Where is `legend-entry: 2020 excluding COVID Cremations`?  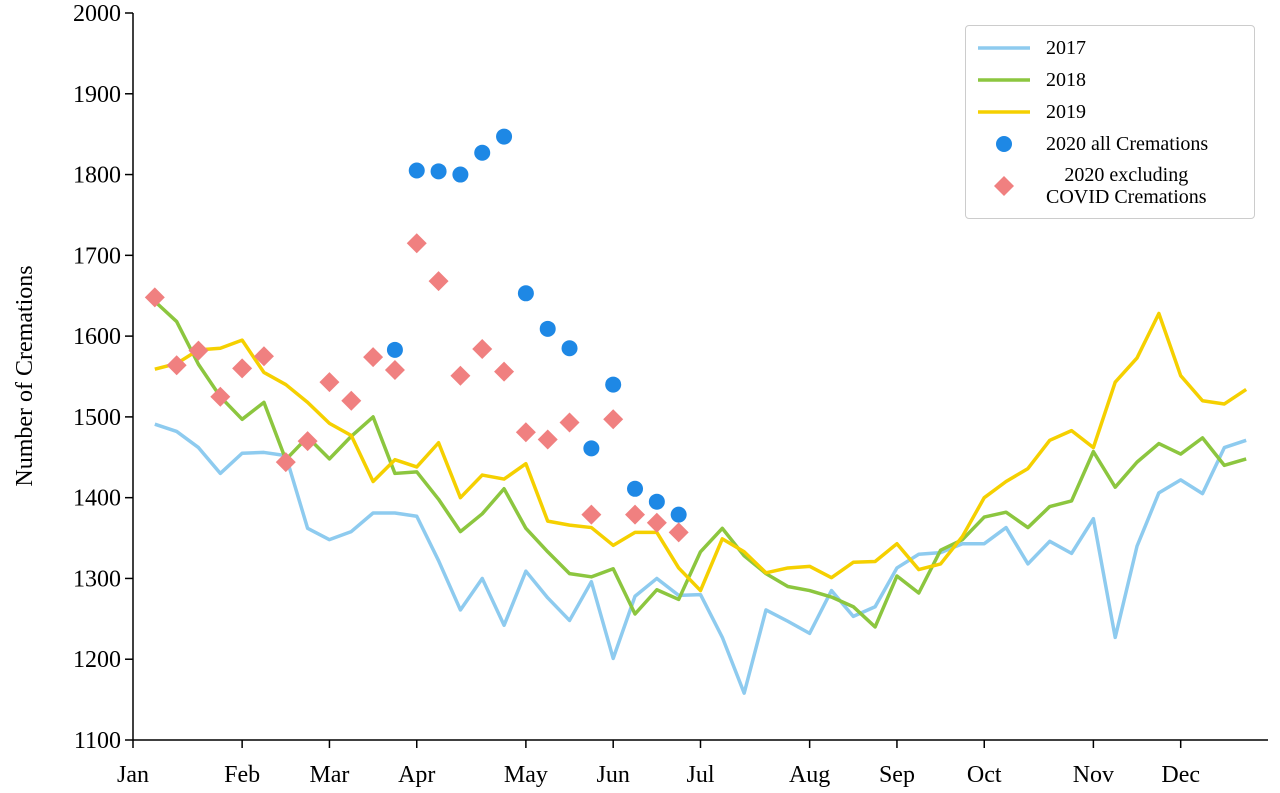 legend-entry: 2020 excluding COVID Cremations is located at coordinates (1110, 186).